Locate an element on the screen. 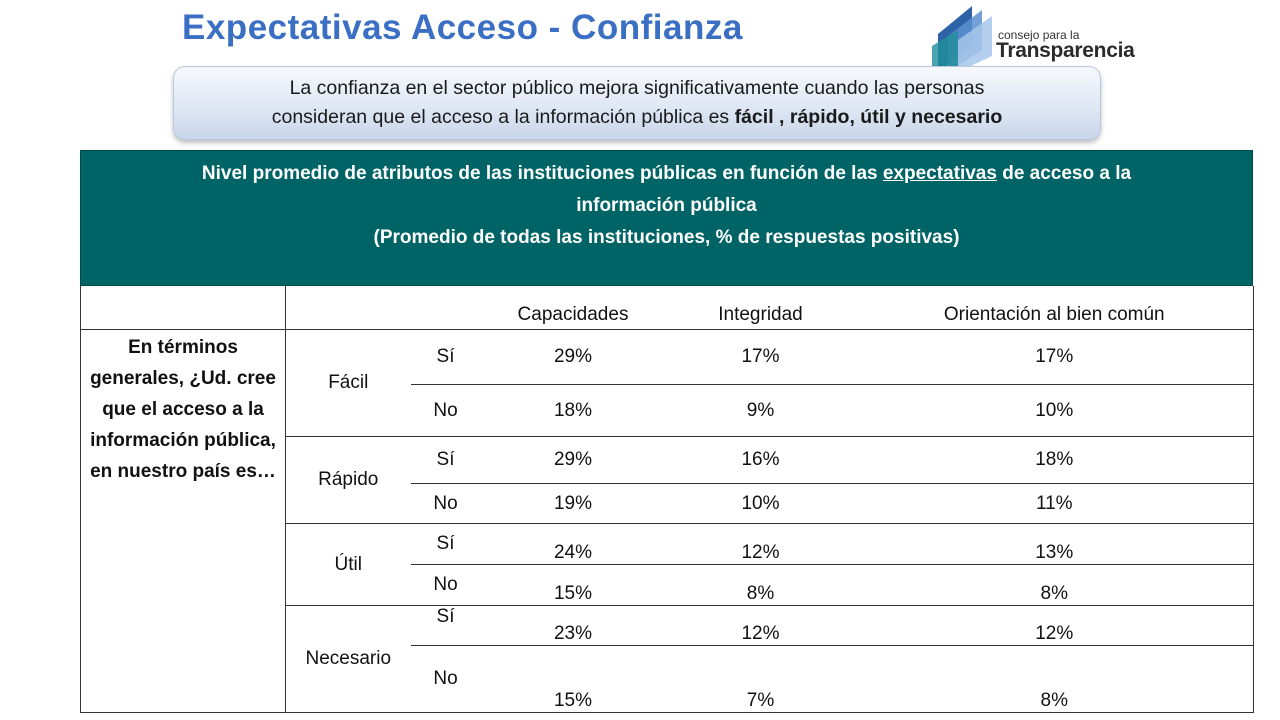 The image size is (1280, 720). attribute-label: Fácil is located at coordinates (348, 383).